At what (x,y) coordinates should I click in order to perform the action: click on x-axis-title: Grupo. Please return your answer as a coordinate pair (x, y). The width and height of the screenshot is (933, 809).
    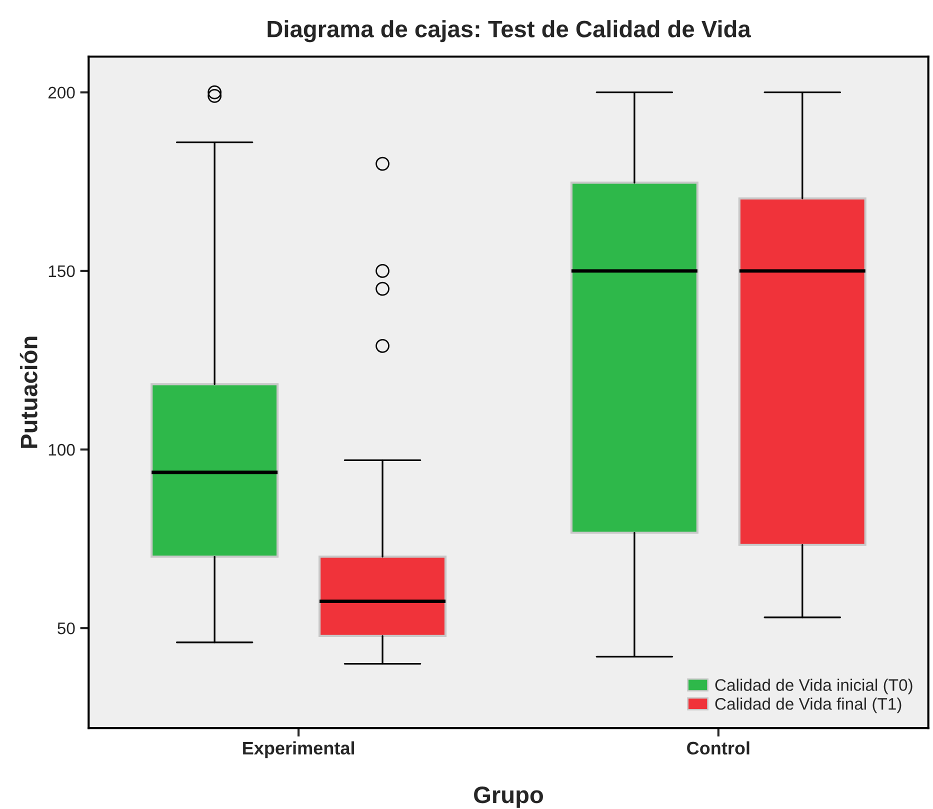
    Looking at the image, I should click on (508, 797).